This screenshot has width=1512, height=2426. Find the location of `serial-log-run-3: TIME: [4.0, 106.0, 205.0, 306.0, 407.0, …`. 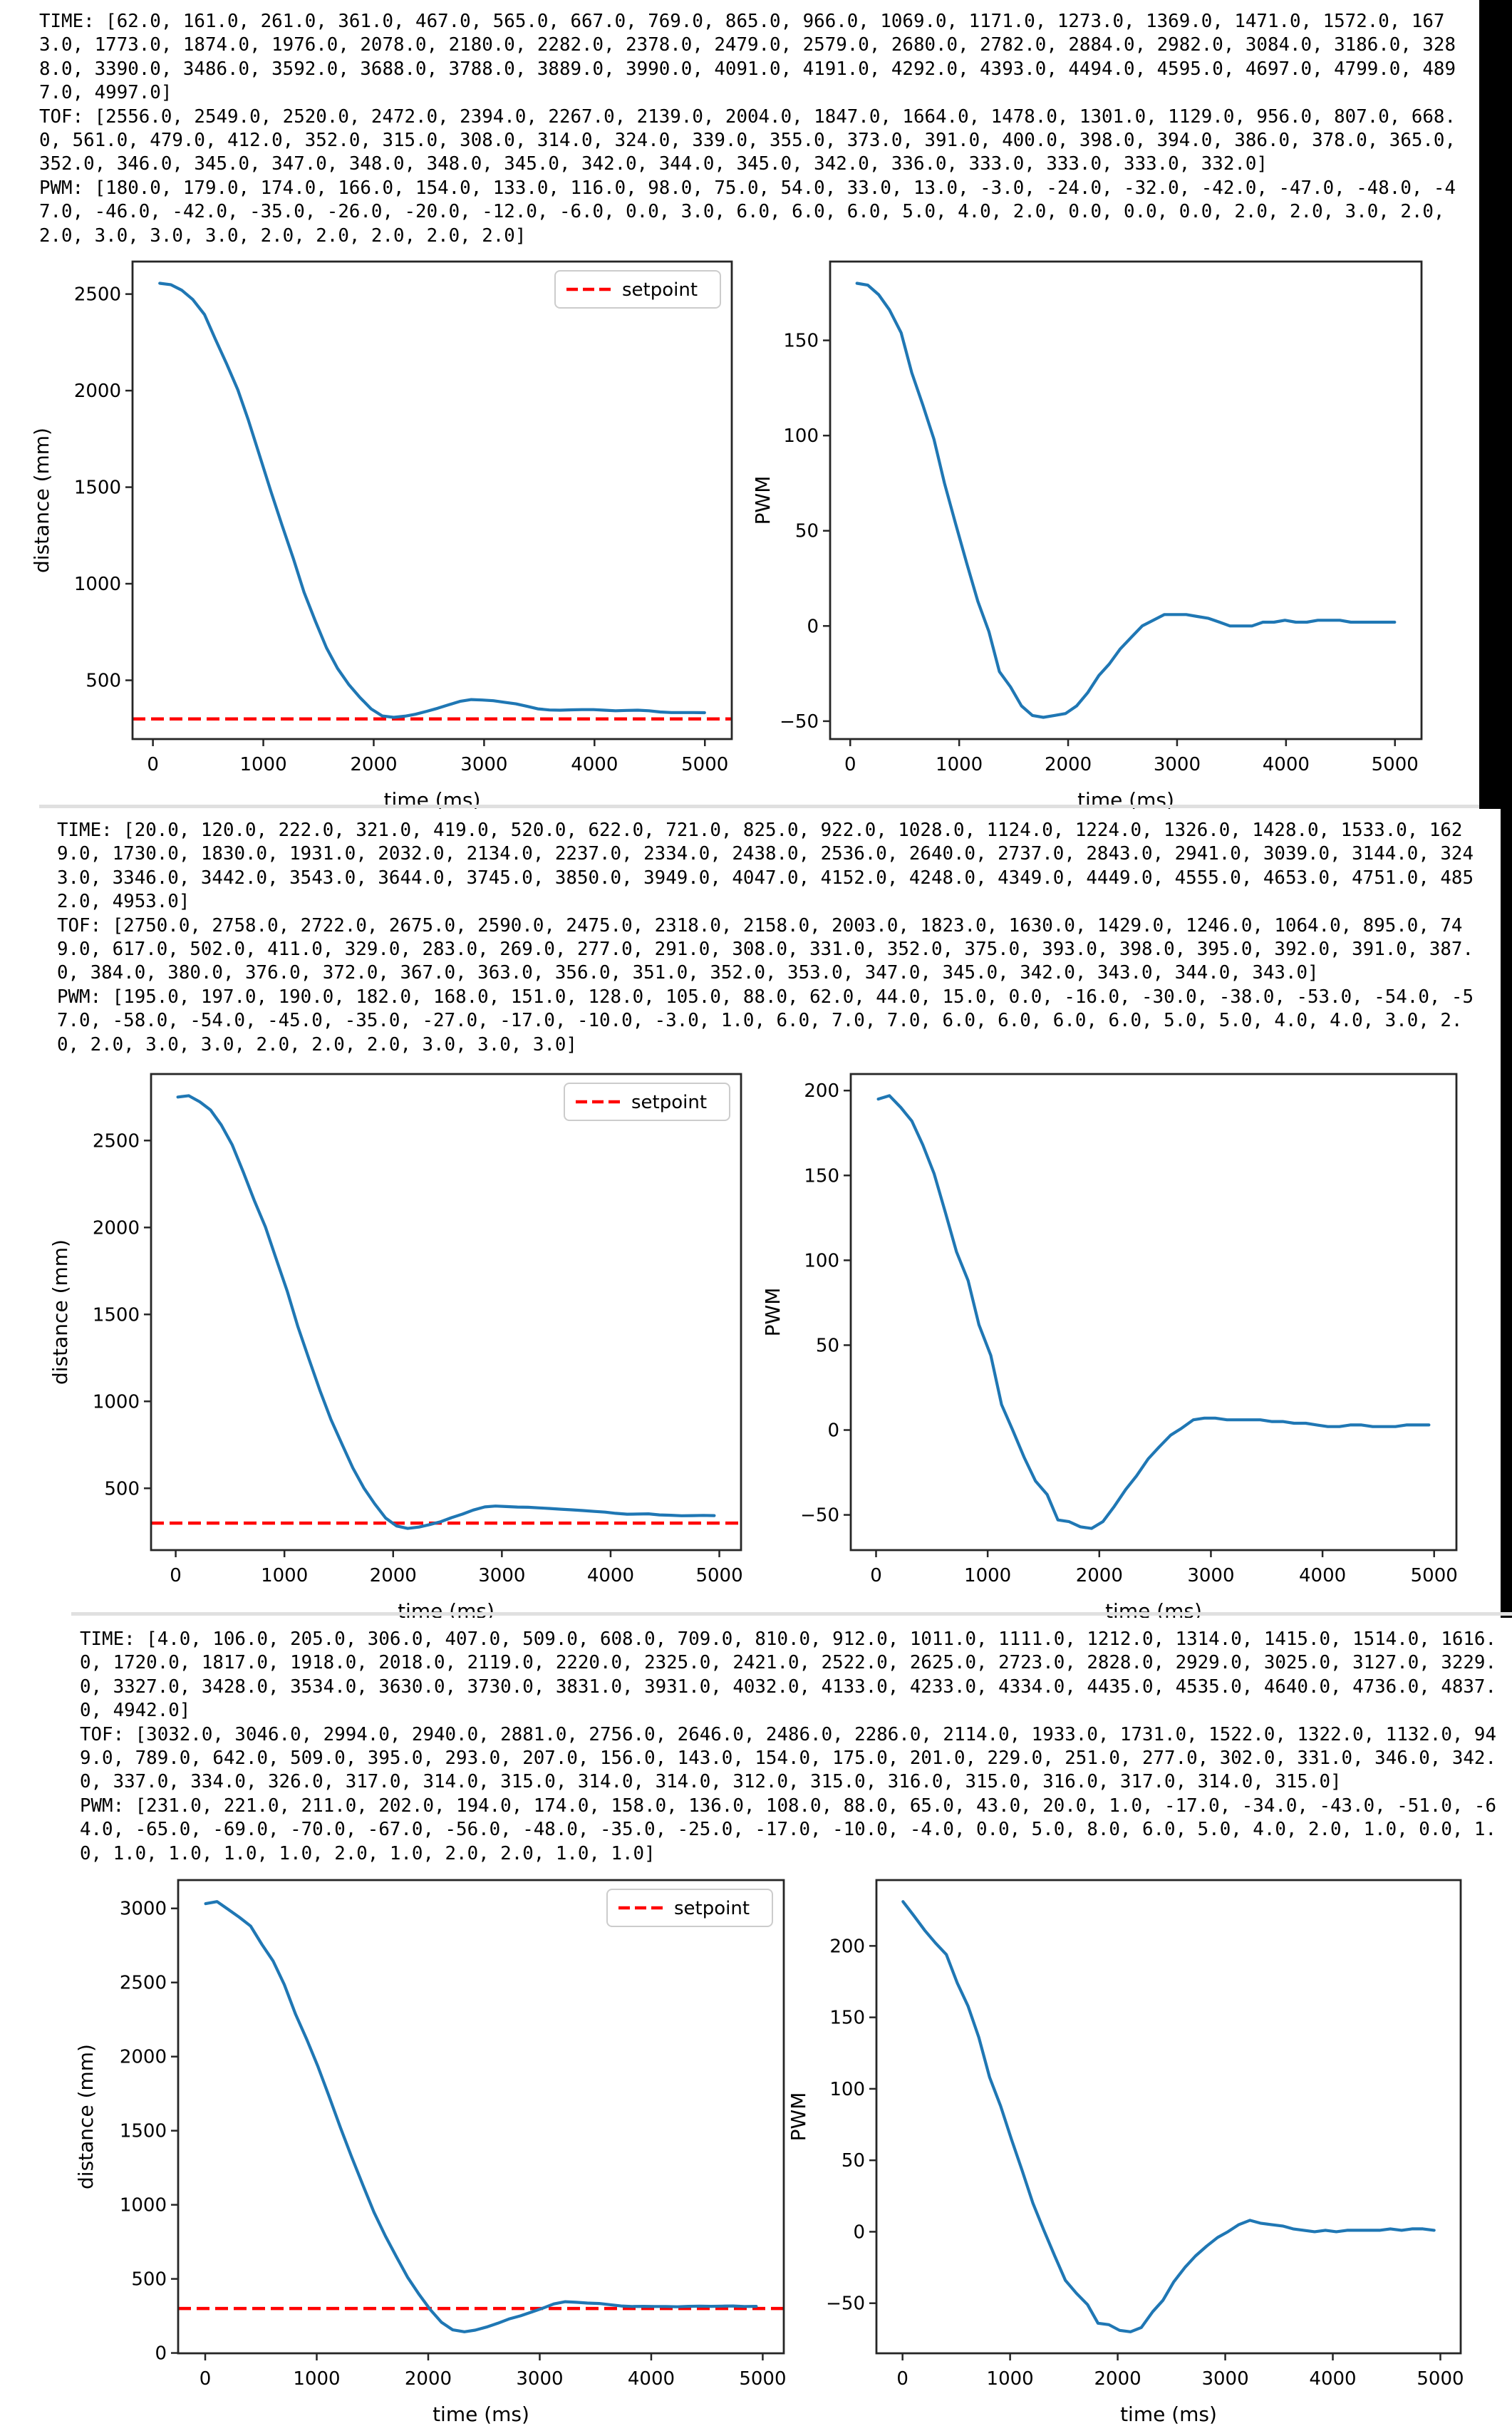

serial-log-run-3: TIME: [4.0, 106.0, 205.0, 306.0, 407.0, … is located at coordinates (788, 1747).